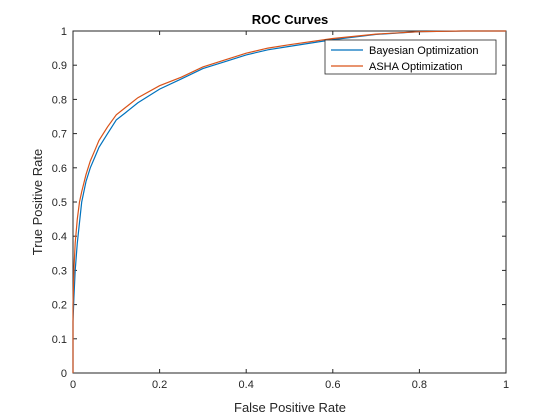  I want to click on x-tick-label: 0.4, so click(246, 385).